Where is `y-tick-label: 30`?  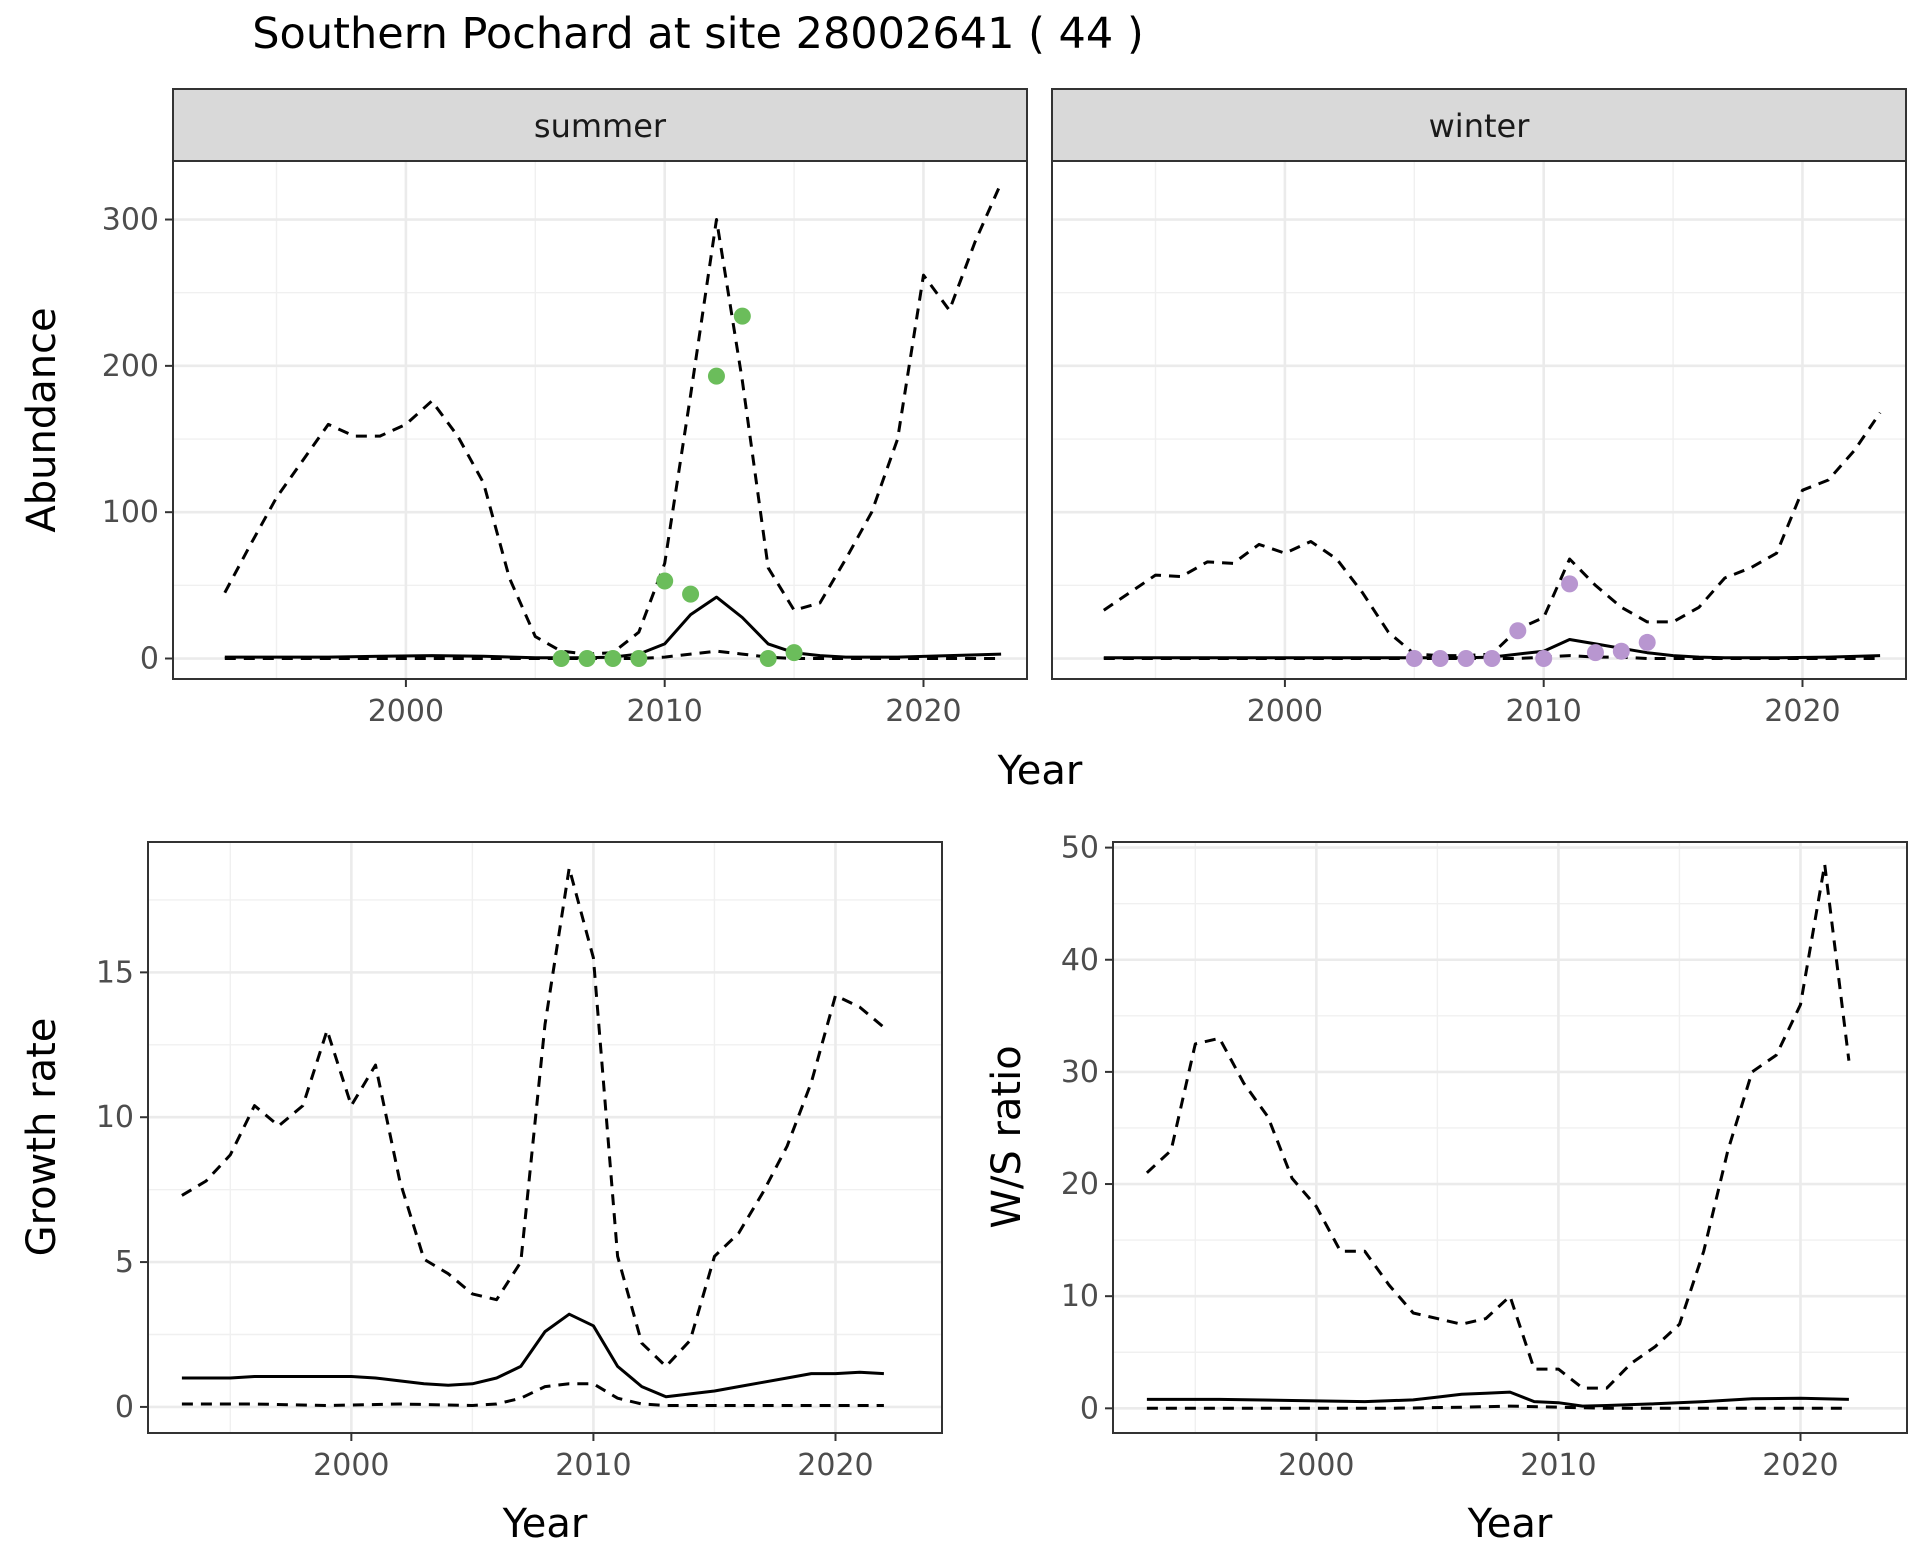
y-tick-label: 30 is located at coordinates (1080, 1072).